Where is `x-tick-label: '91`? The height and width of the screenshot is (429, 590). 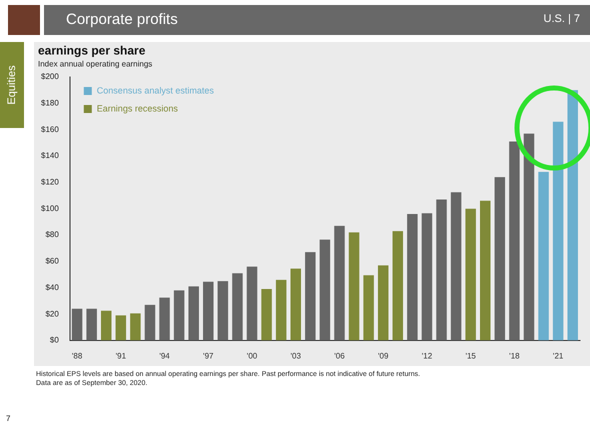
x-tick-label: '91 is located at coordinates (121, 355).